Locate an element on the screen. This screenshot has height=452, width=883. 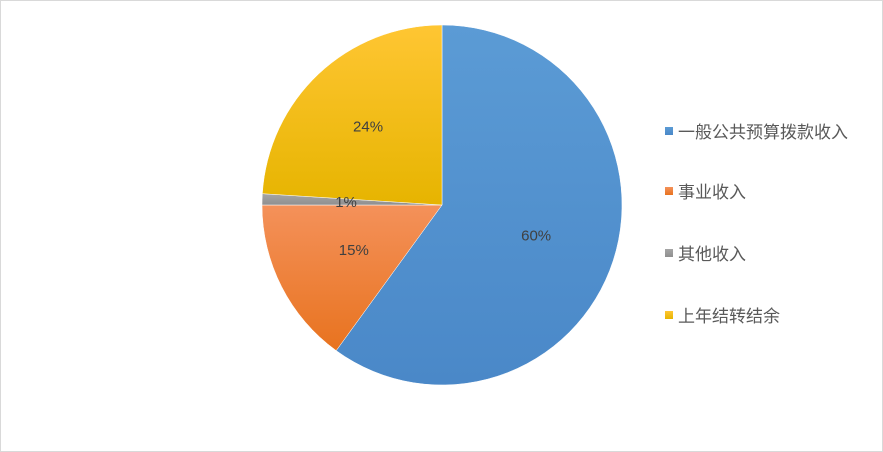
legend-item-3: 上年结转结余 is located at coordinates (722, 314).